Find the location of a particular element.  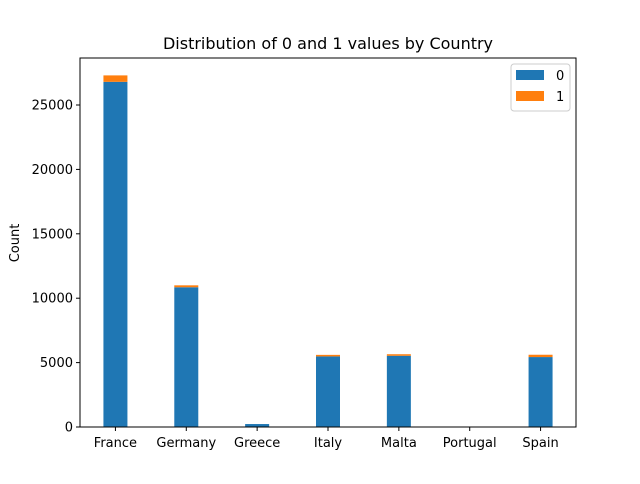

legend-items: 01 is located at coordinates (540, 87).